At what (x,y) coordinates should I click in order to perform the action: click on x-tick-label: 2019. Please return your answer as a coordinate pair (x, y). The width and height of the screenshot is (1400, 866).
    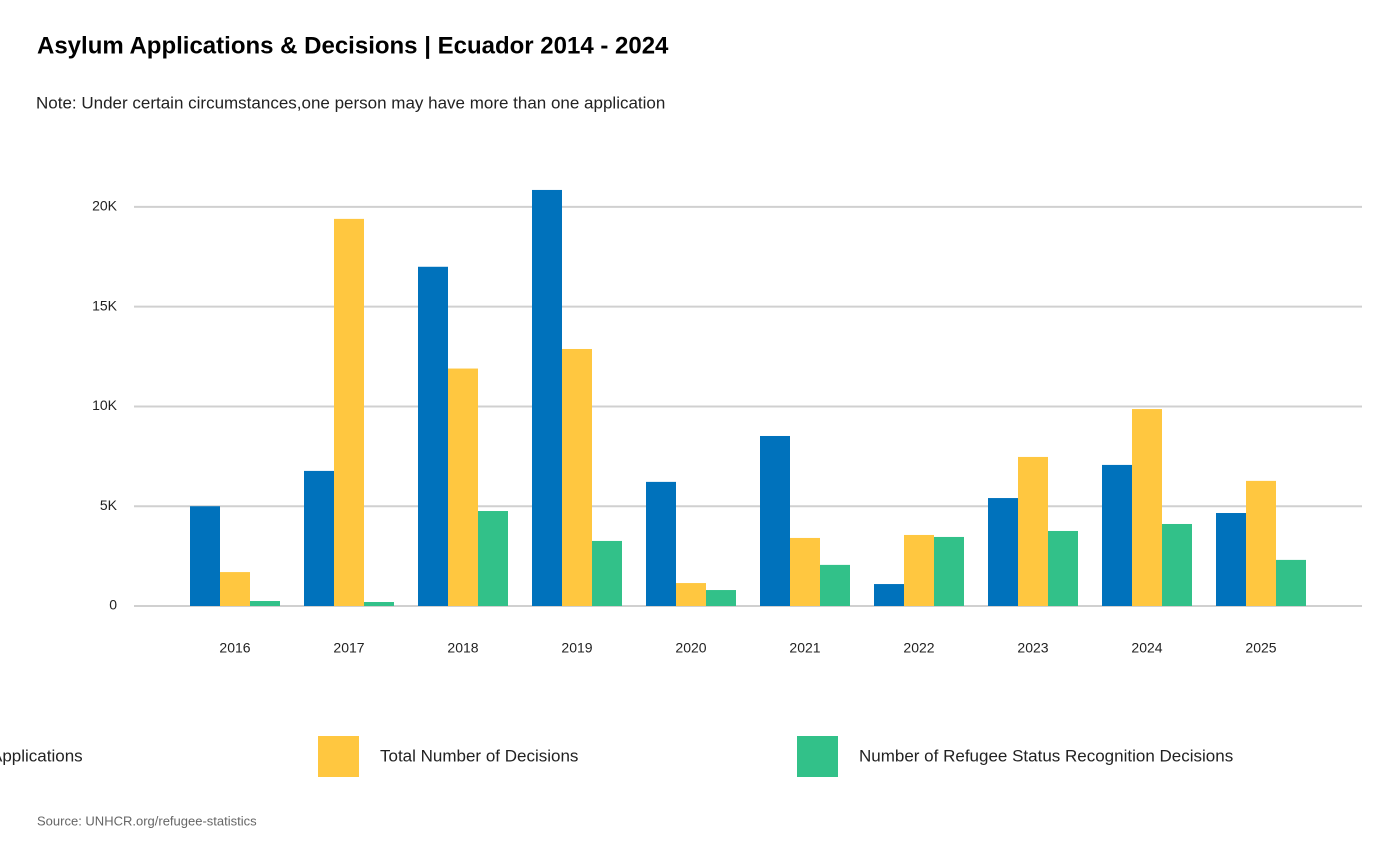
    Looking at the image, I should click on (576, 648).